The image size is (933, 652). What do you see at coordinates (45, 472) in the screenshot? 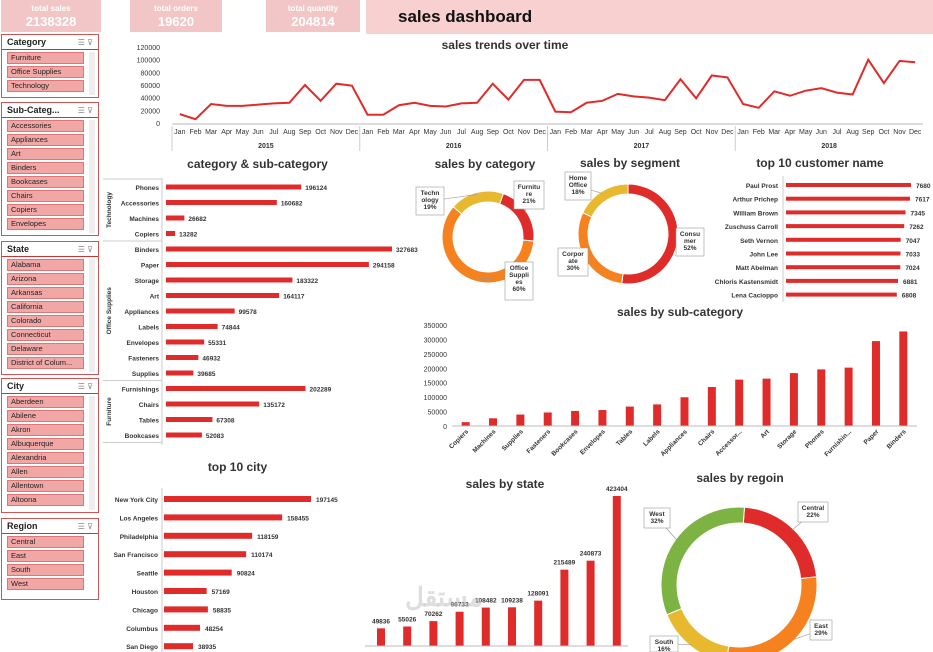
I see `slicer-item: Allen` at bounding box center [45, 472].